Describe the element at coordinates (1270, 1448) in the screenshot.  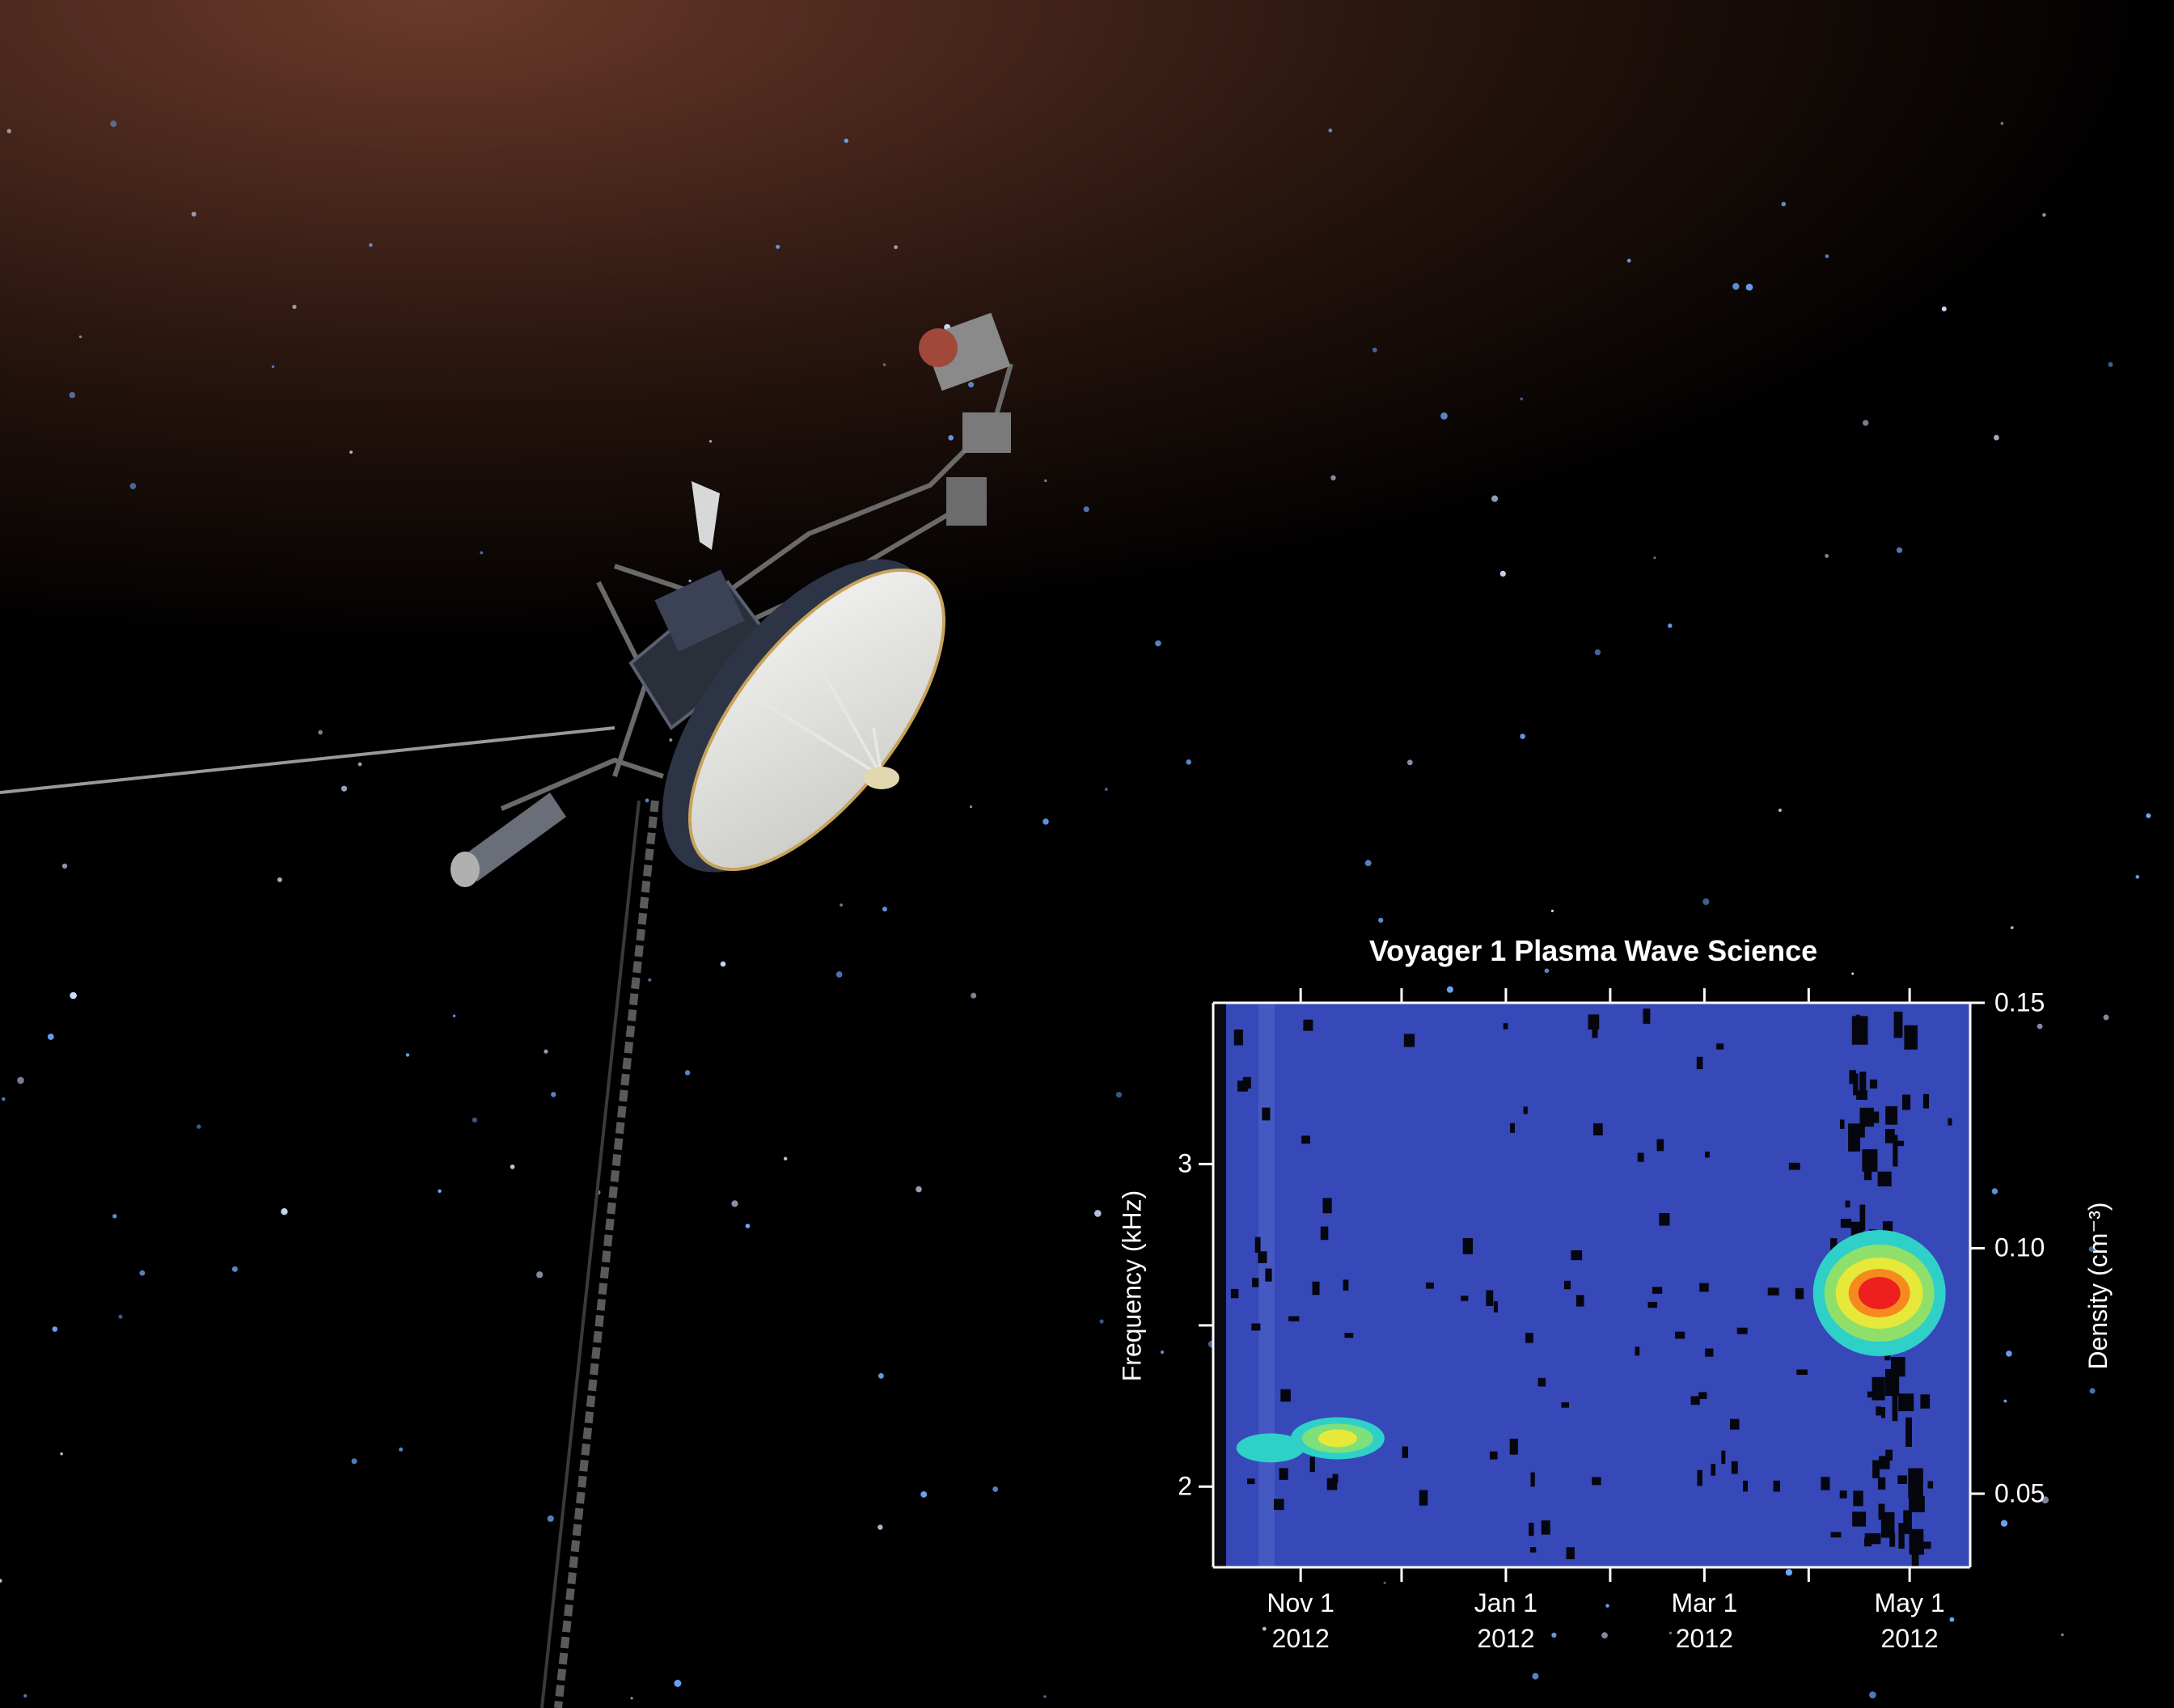
I see `emission-blob` at that location.